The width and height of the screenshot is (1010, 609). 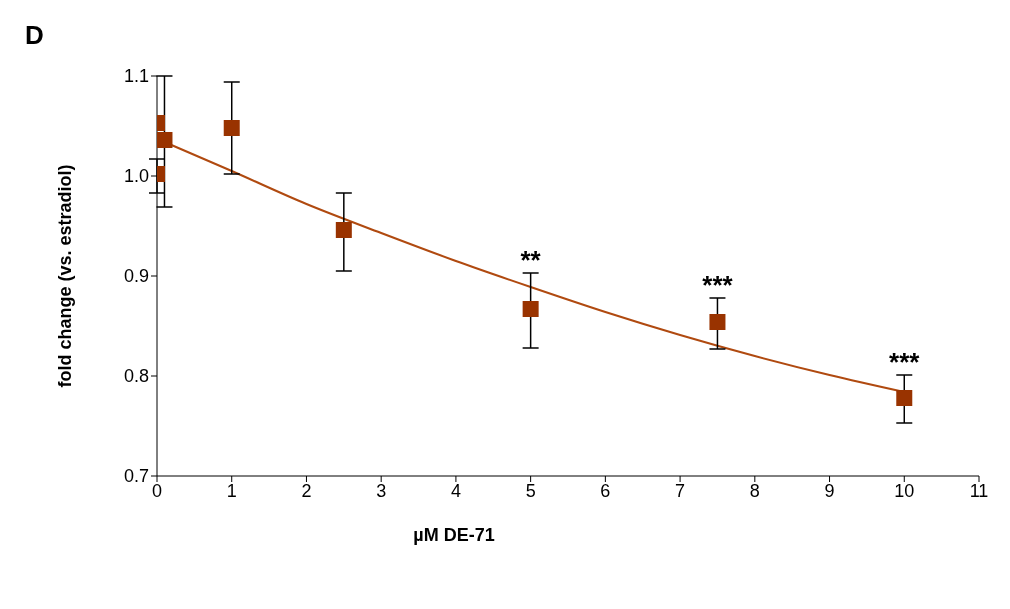 What do you see at coordinates (306, 490) in the screenshot?
I see `x-tick-label: 2` at bounding box center [306, 490].